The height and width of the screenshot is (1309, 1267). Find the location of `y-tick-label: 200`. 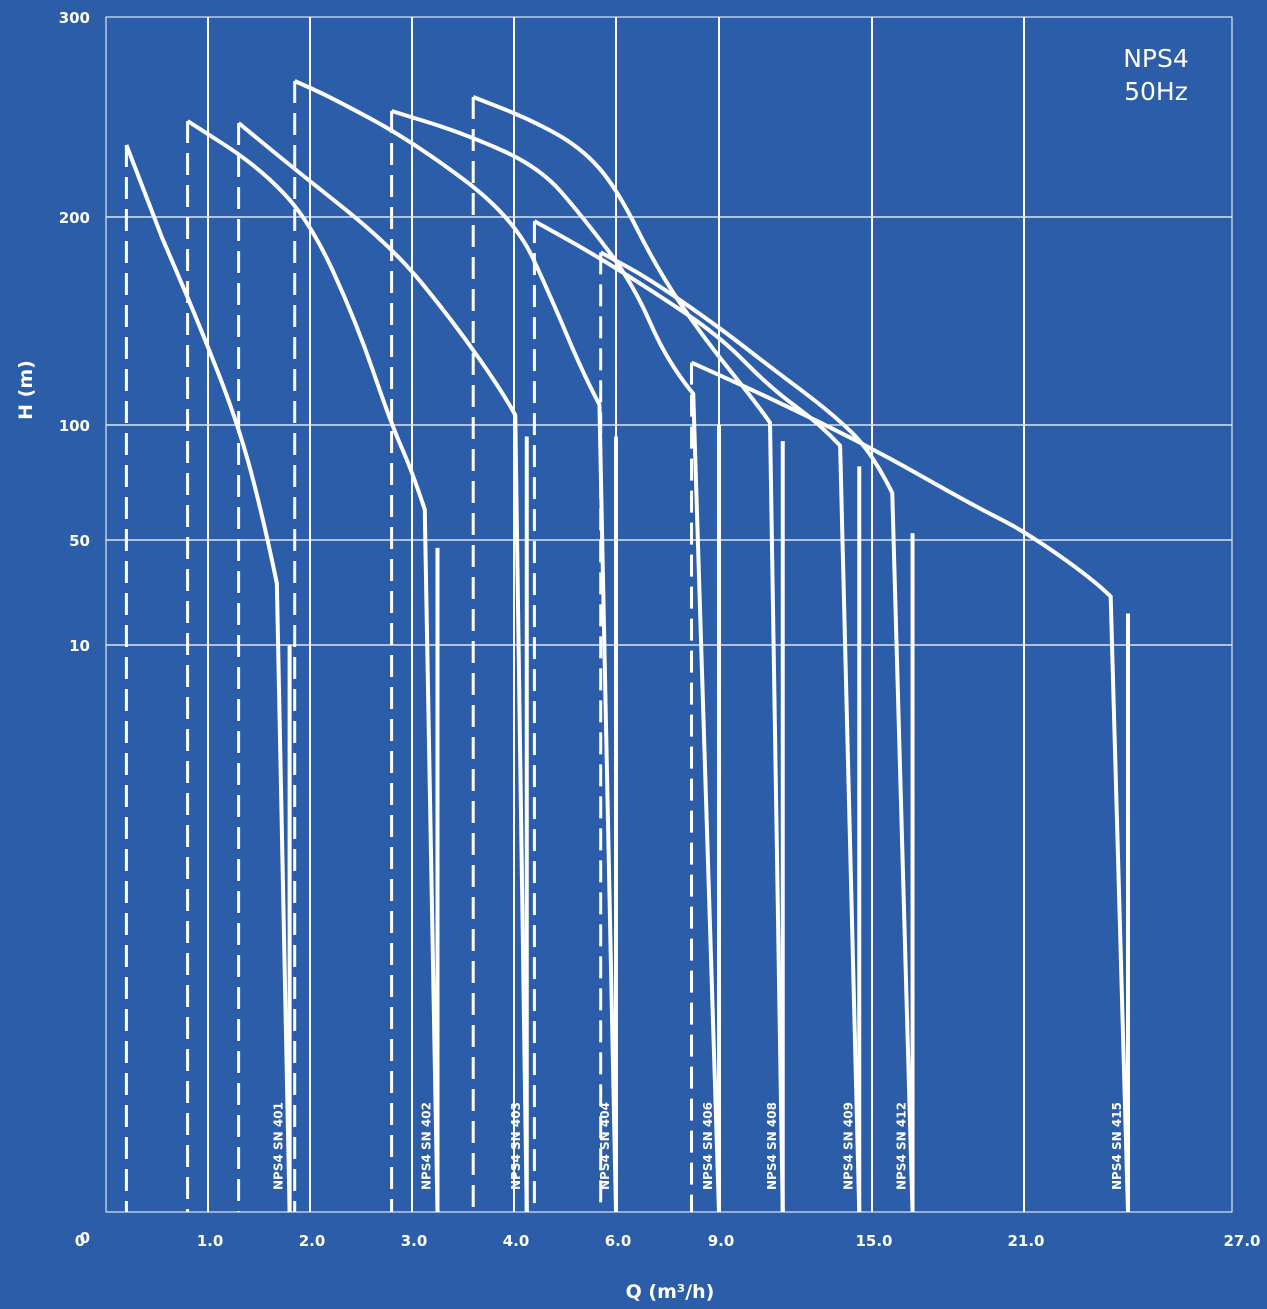

y-tick-label: 200 is located at coordinates (74, 218).